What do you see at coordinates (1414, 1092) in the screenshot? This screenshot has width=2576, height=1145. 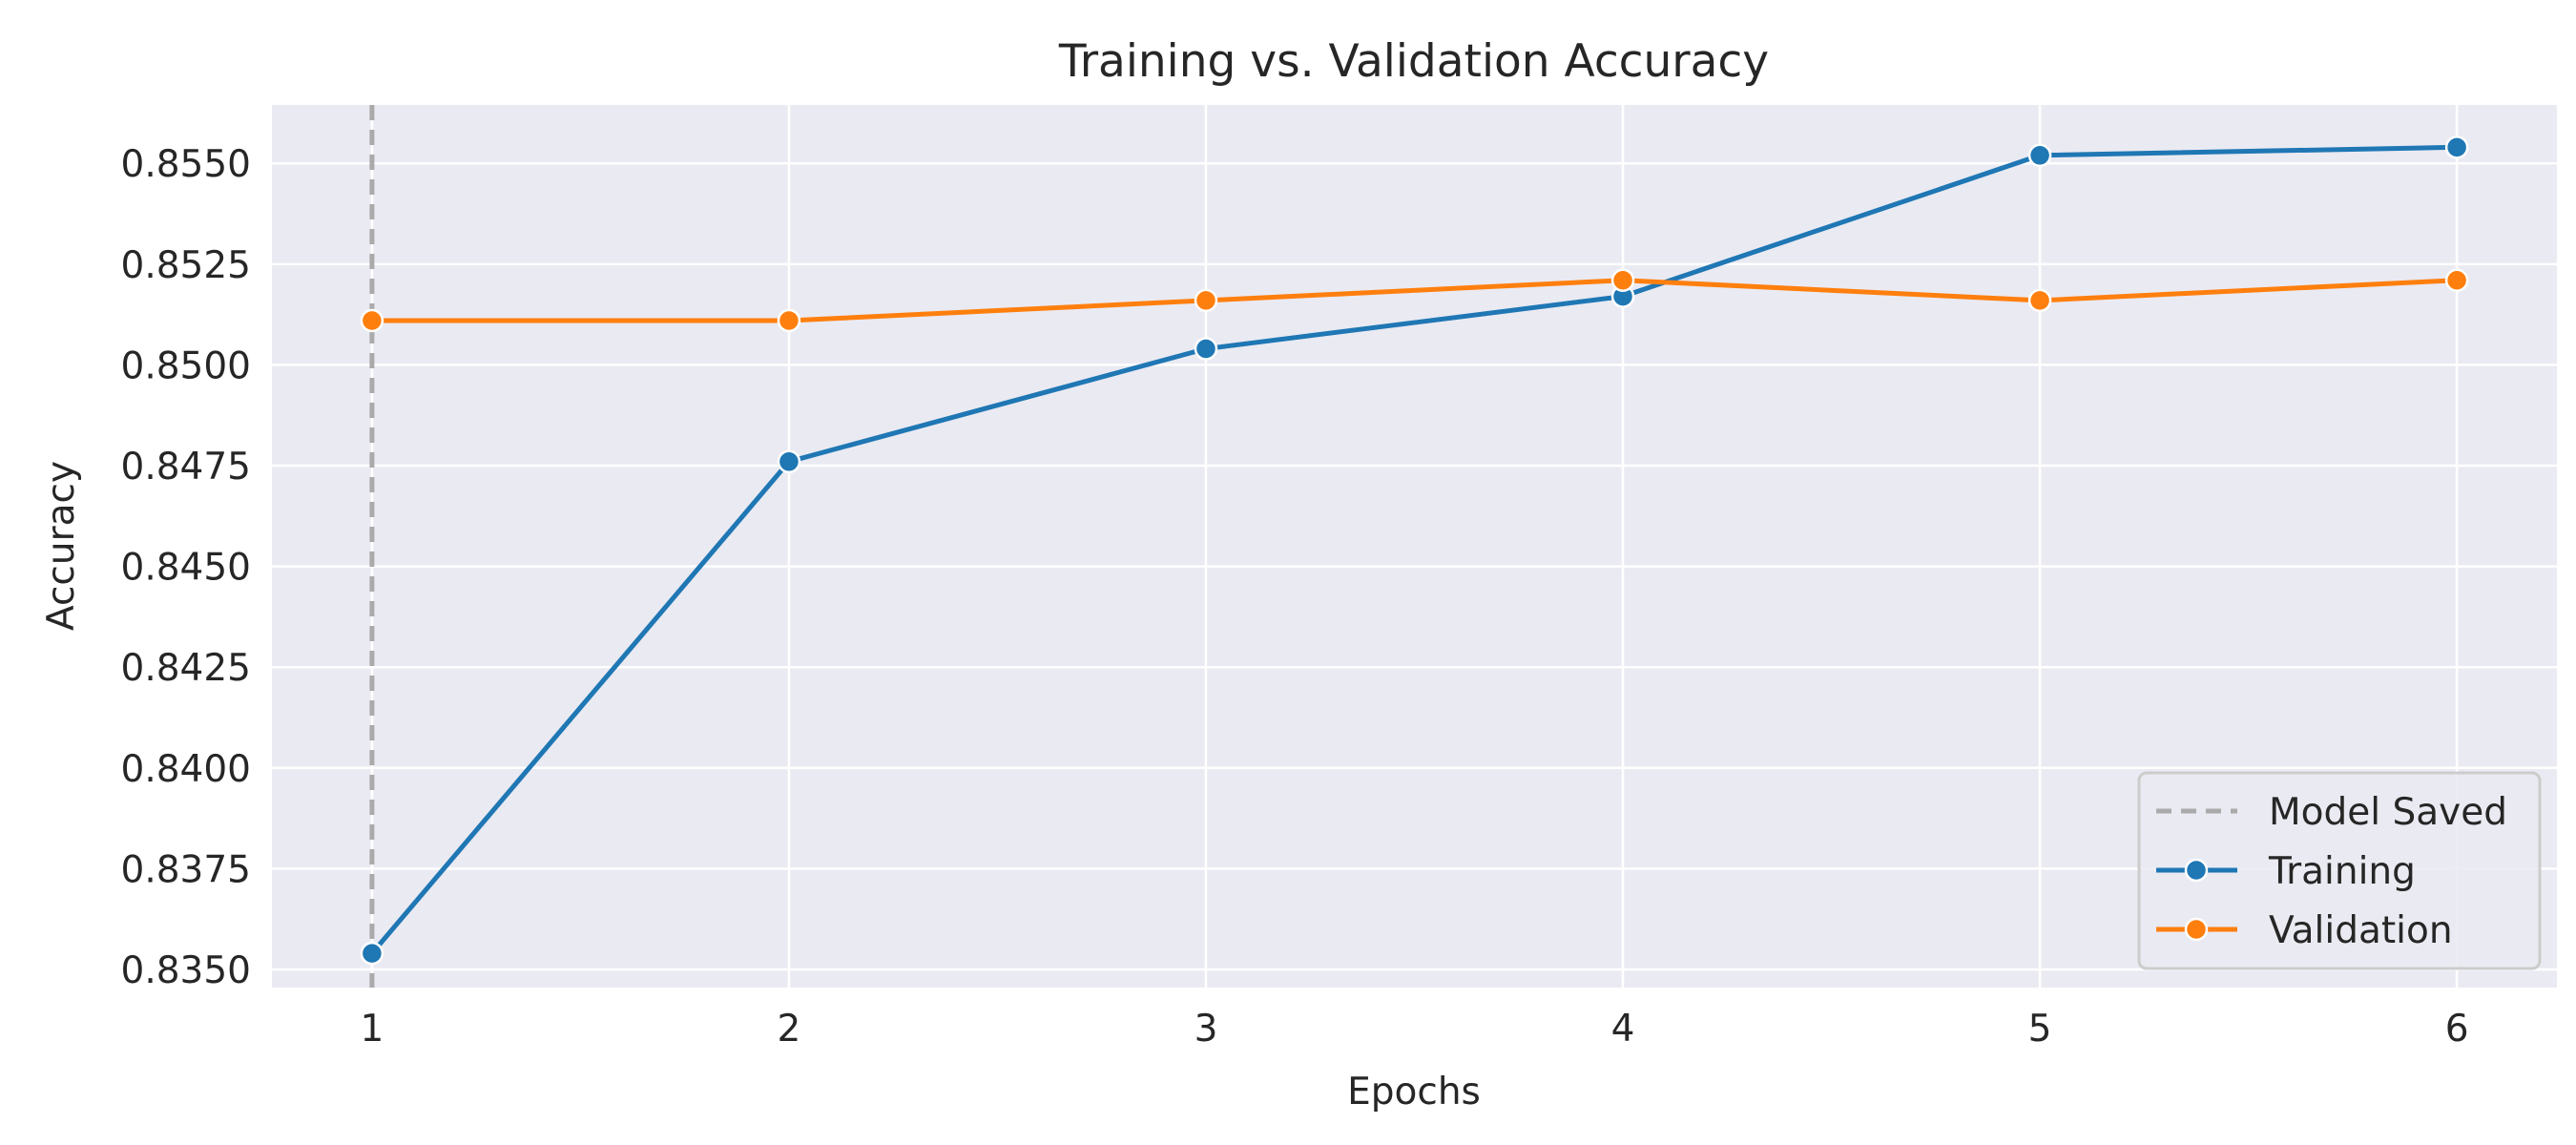 I see `x-axis-label: Epochs` at bounding box center [1414, 1092].